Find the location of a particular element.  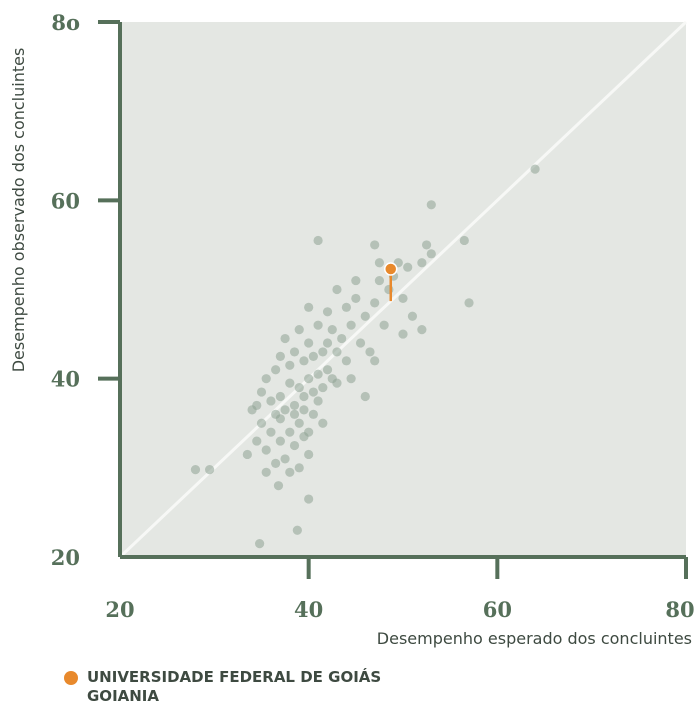

y-tick-label: 60 is located at coordinates (65, 200).